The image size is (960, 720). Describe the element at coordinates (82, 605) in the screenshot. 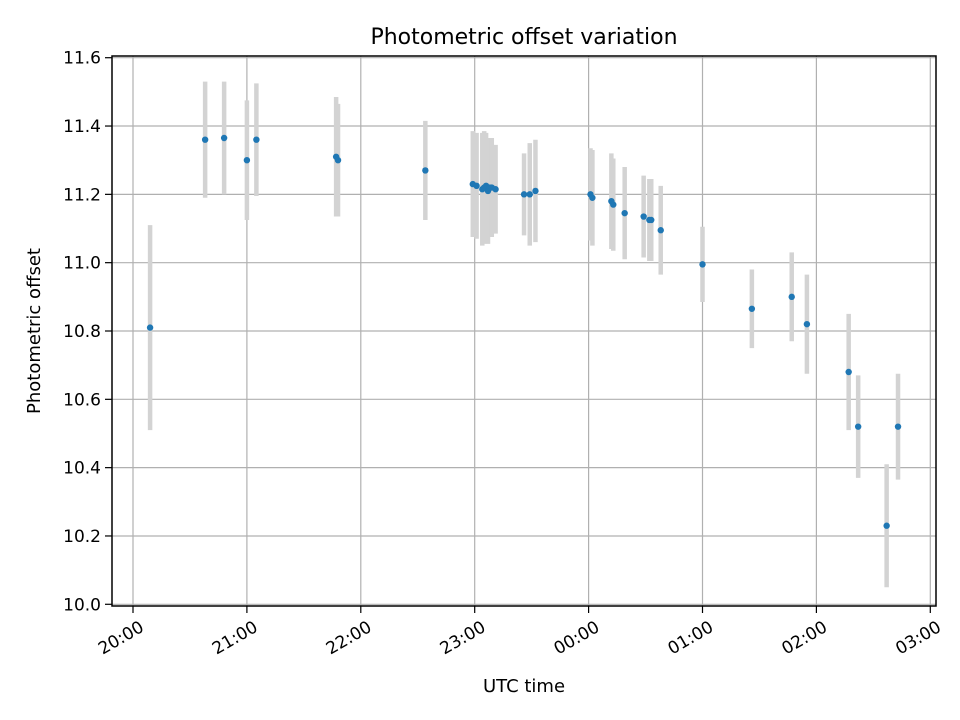

I see `y-tick-label: 10.0` at that location.